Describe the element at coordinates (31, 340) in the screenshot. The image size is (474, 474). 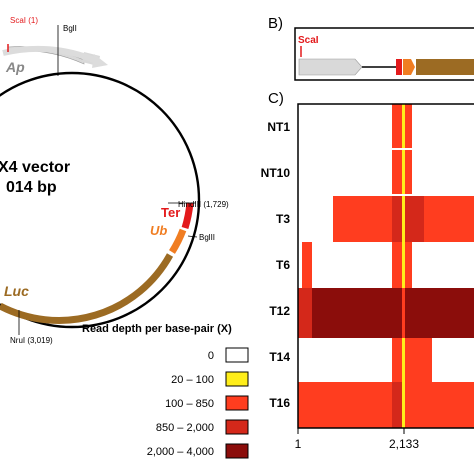
I see `site-nrui-label: NruI (3,019)` at that location.